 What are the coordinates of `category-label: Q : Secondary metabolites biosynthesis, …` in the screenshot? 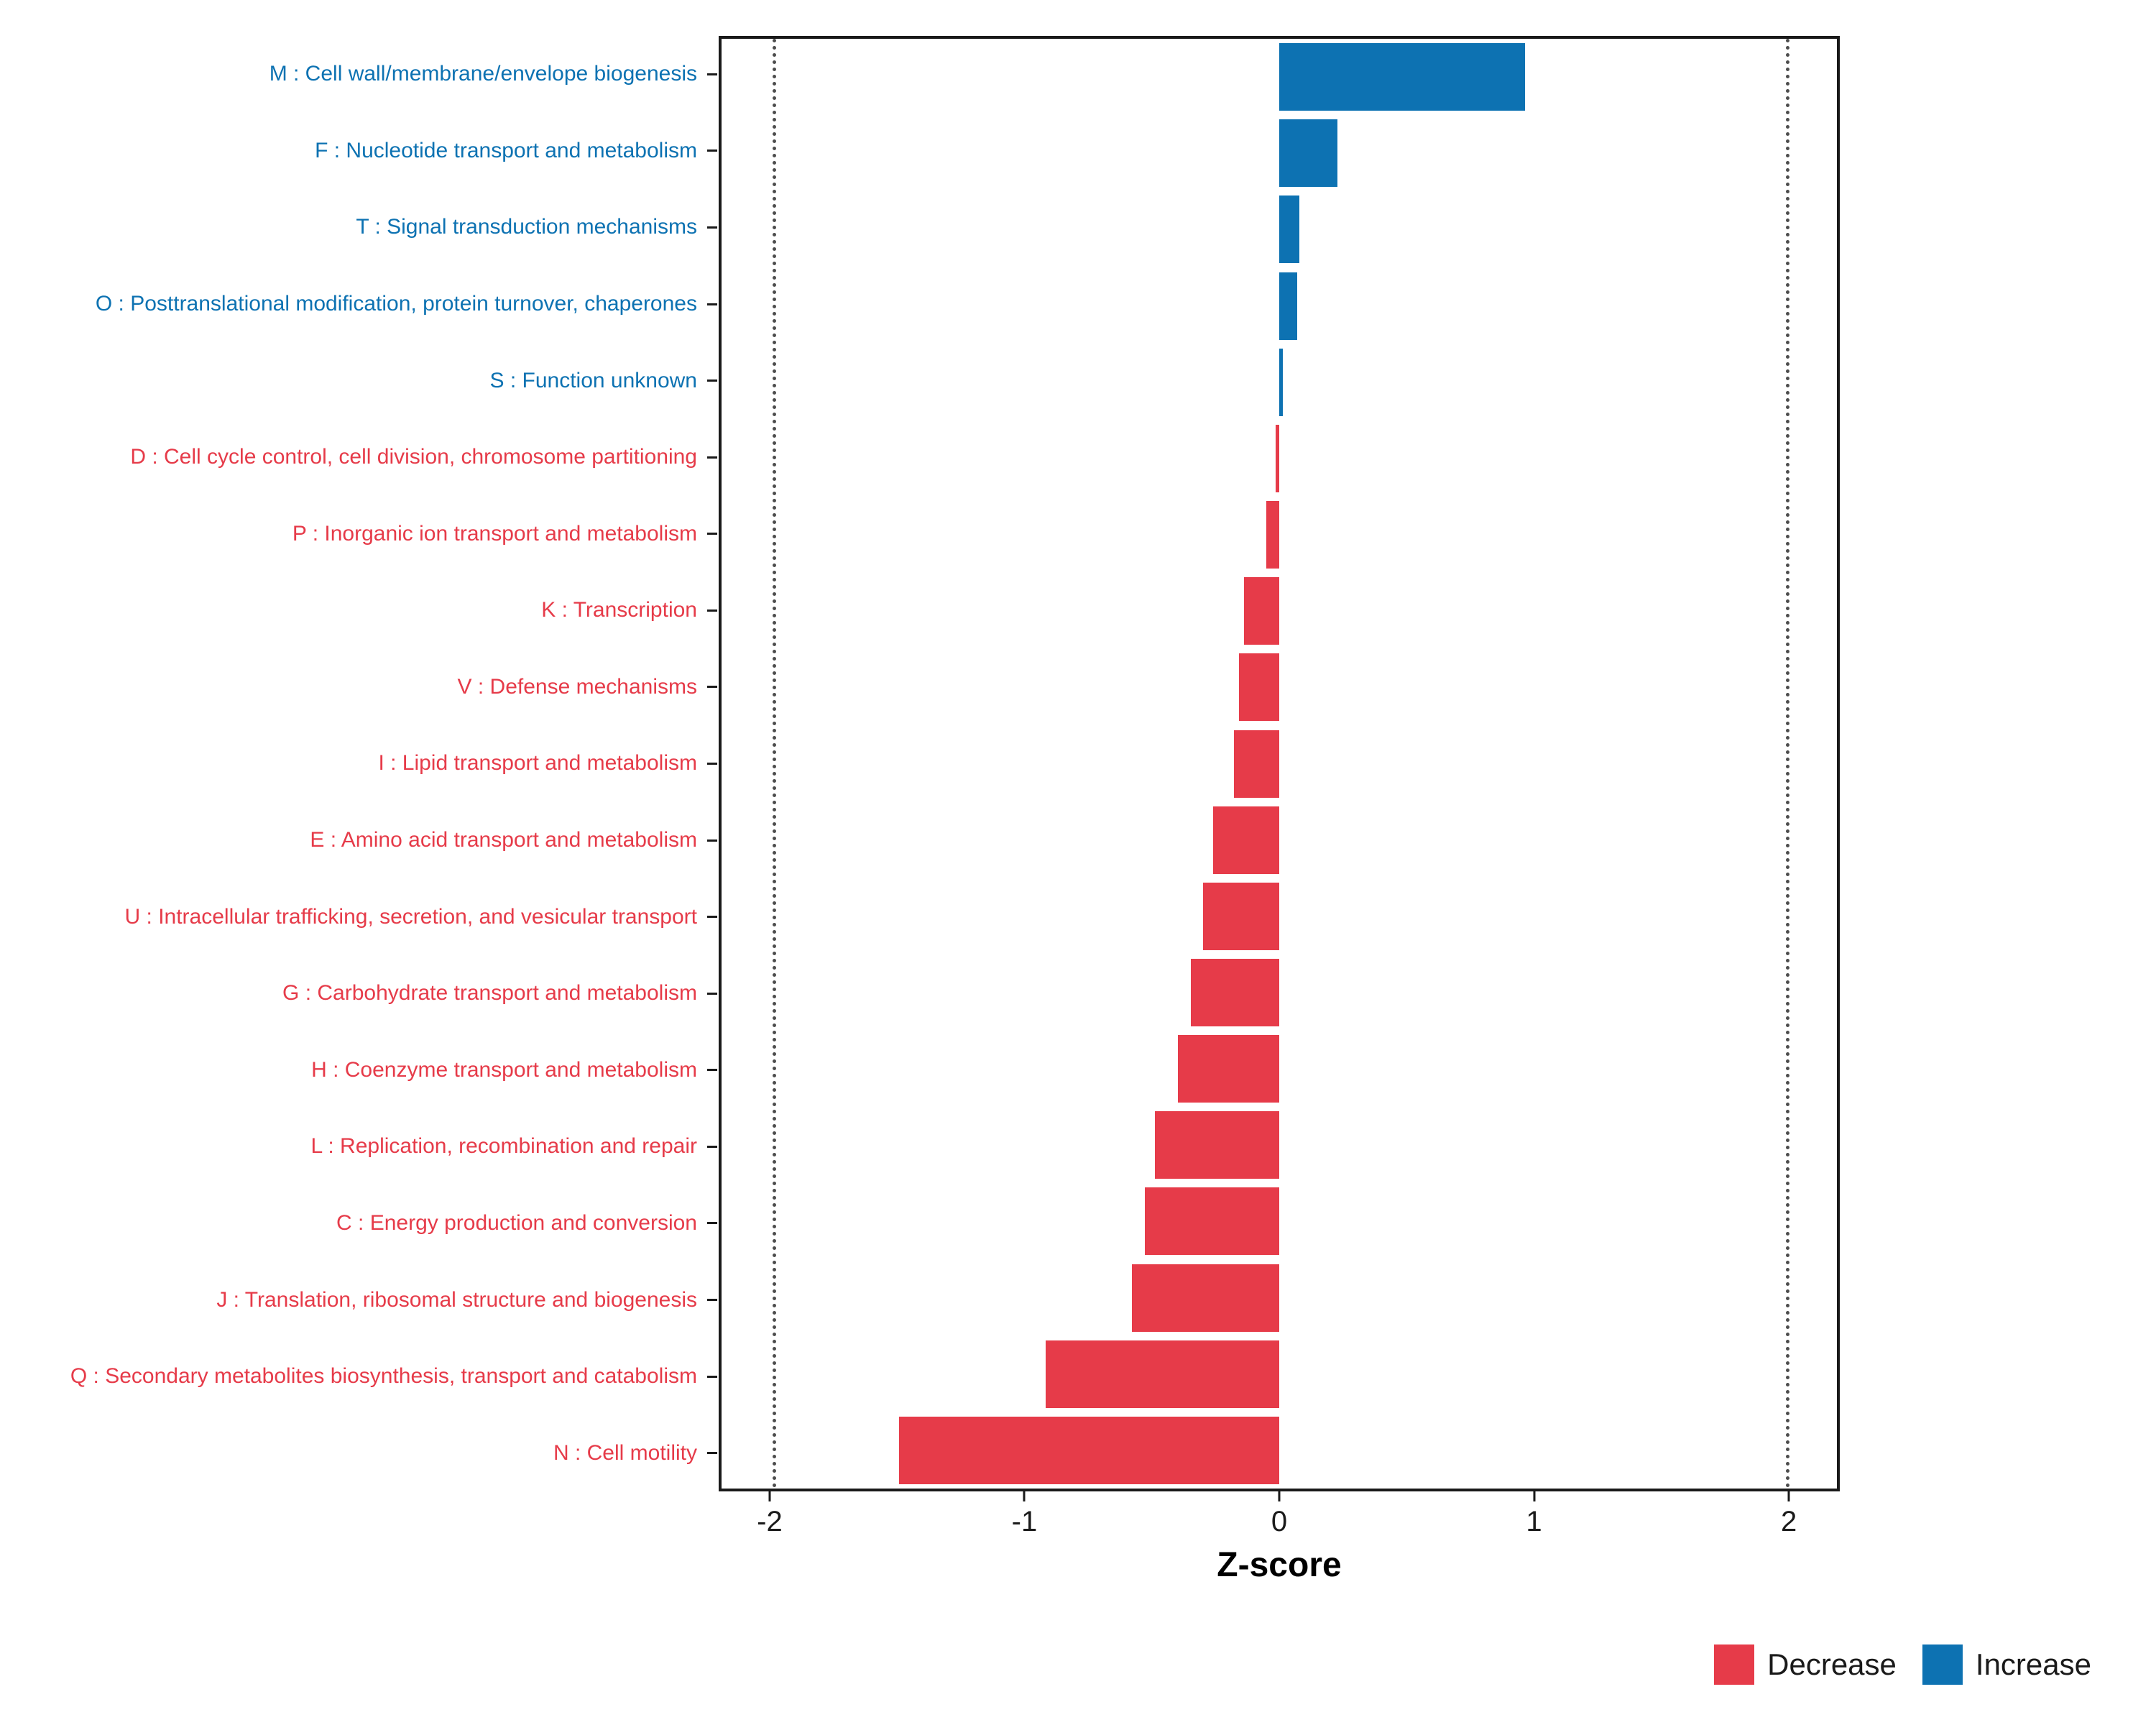 It's located at (384, 1376).